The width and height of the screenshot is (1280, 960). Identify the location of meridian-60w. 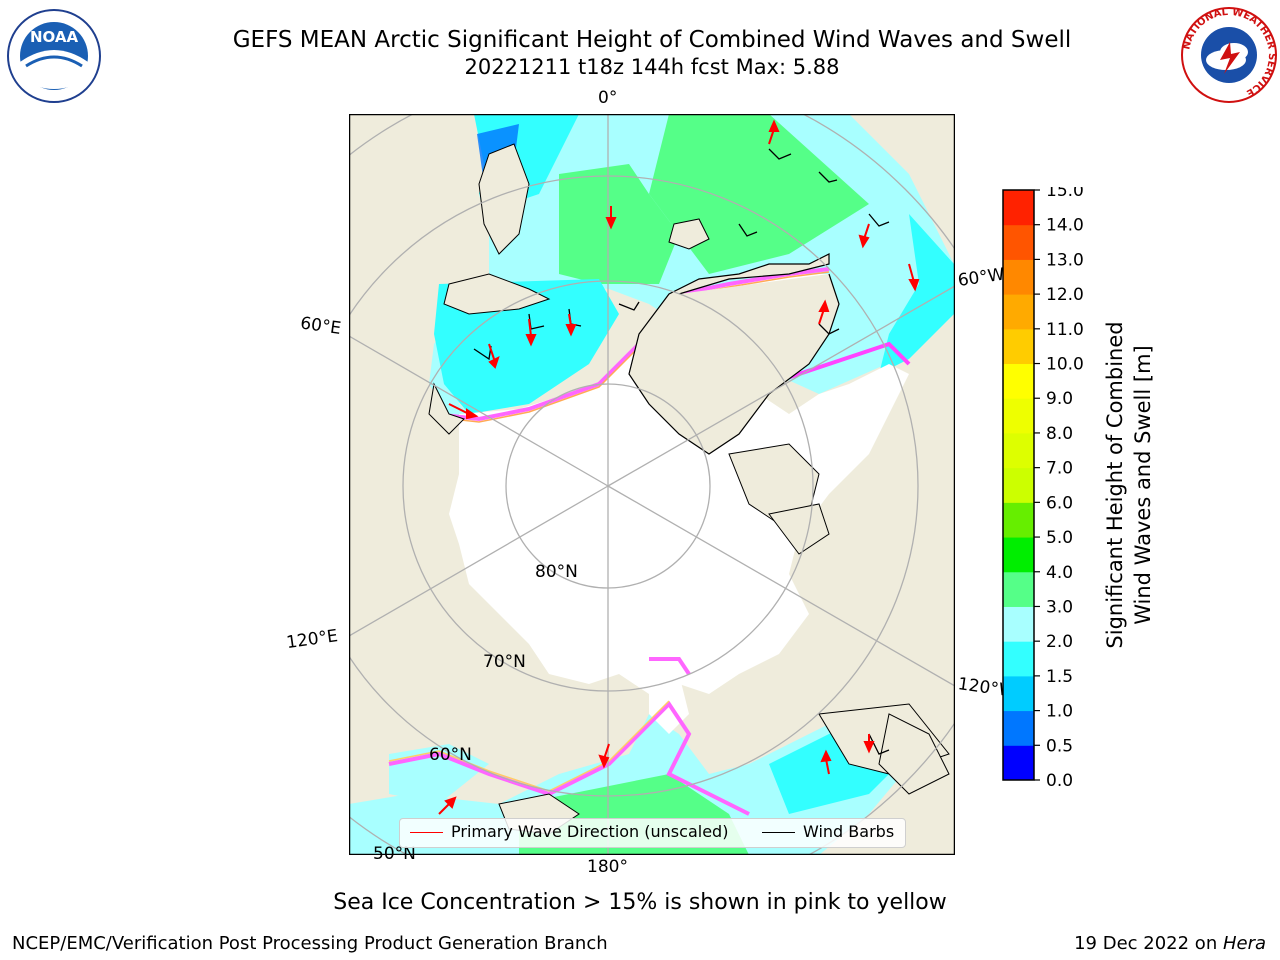
(781, 386).